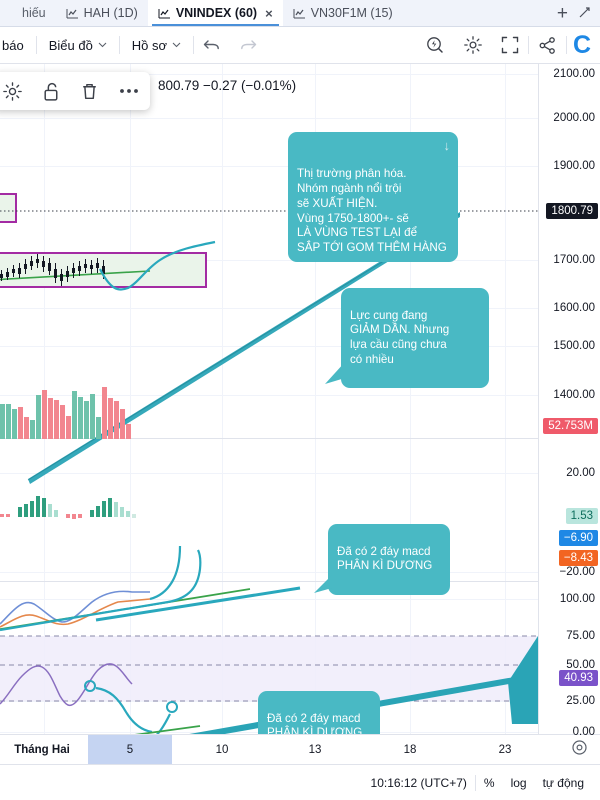  What do you see at coordinates (574, 118) in the screenshot?
I see `price-tick: 2000.00` at bounding box center [574, 118].